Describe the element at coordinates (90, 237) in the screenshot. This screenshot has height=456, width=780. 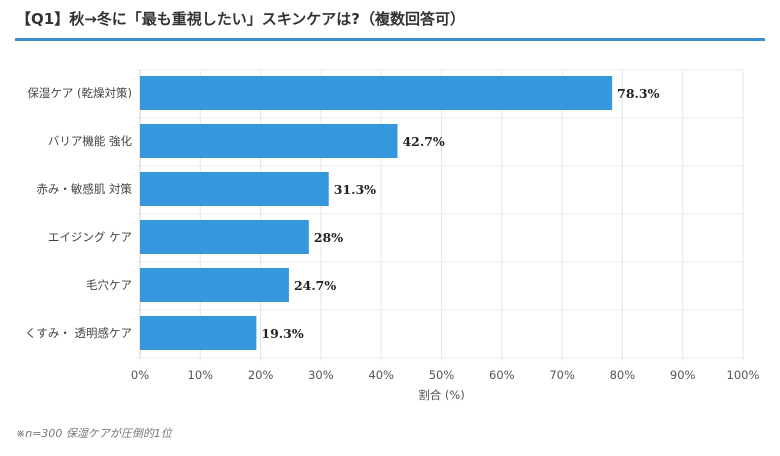
I see `category-label: エイジング ケア` at that location.